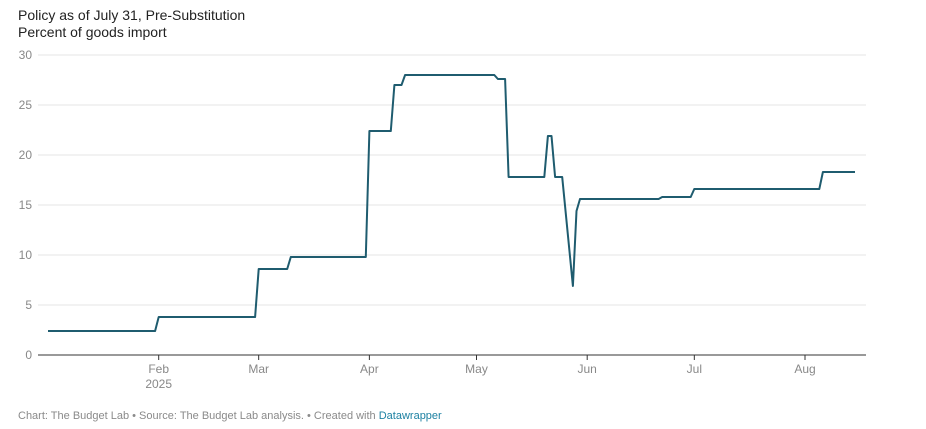 The width and height of the screenshot is (926, 429). I want to click on chart-title: Policy as of July 31, Pre-Substitution, so click(132, 15).